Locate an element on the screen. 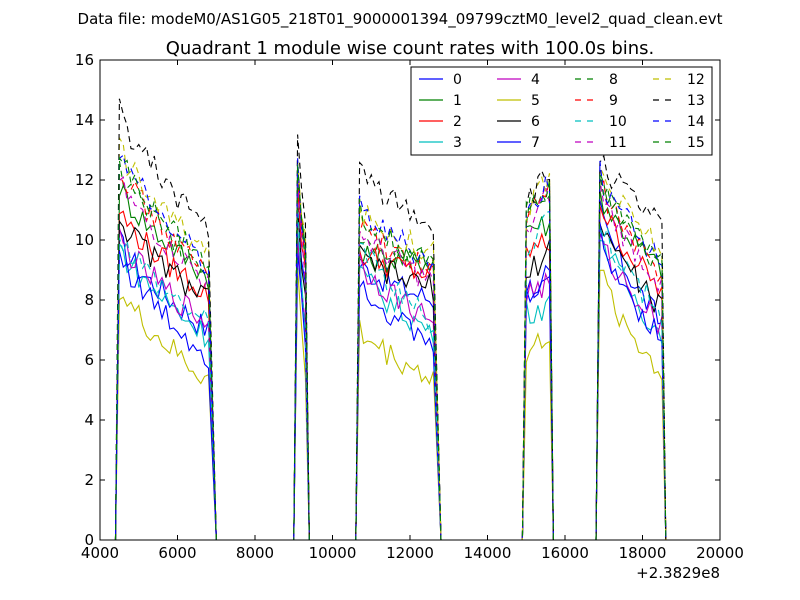 This screenshot has width=800, height=600. x-tick-label: 6000 is located at coordinates (177, 553).